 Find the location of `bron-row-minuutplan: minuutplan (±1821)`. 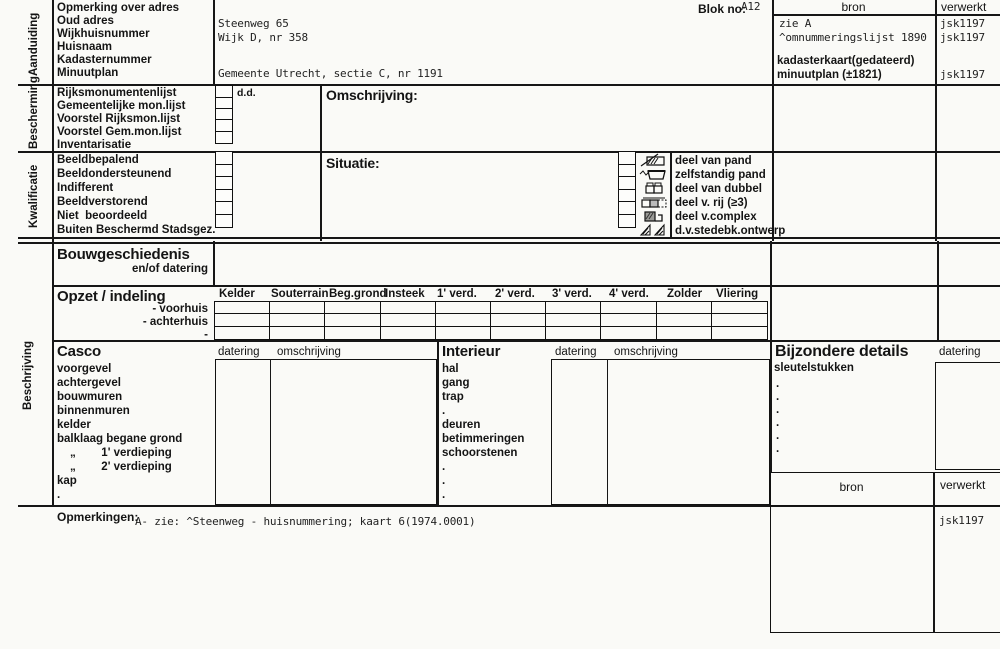

bron-row-minuutplan: minuutplan (±1821) is located at coordinates (829, 75).